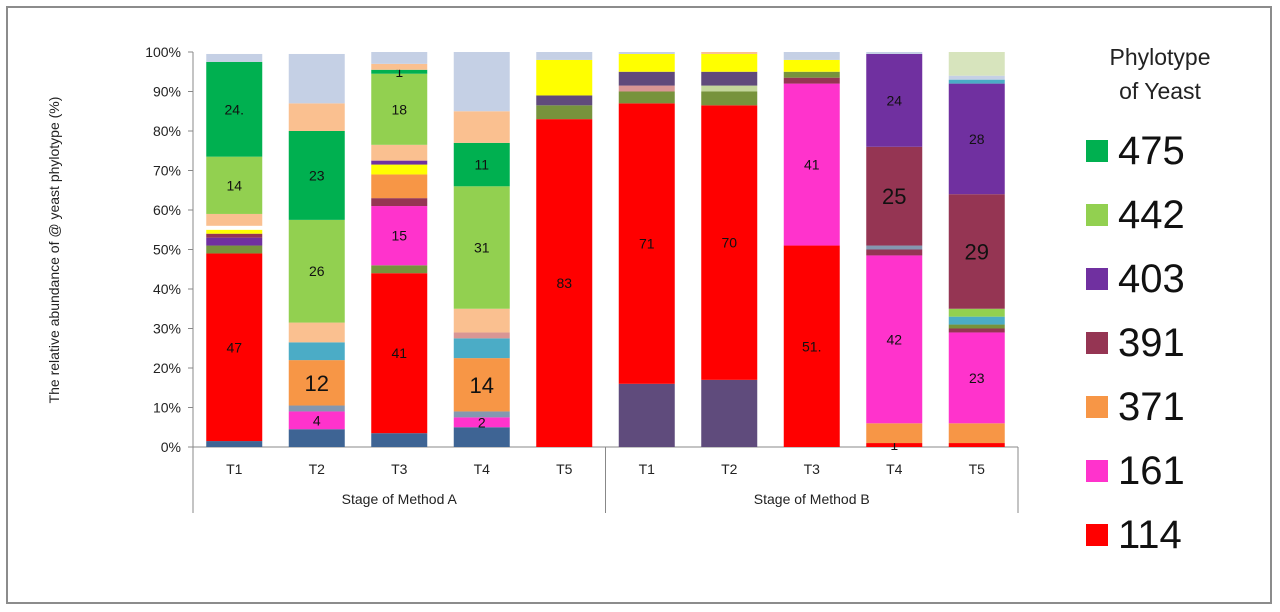  What do you see at coordinates (1151, 471) in the screenshot?
I see `legend-label: 161` at bounding box center [1151, 471].